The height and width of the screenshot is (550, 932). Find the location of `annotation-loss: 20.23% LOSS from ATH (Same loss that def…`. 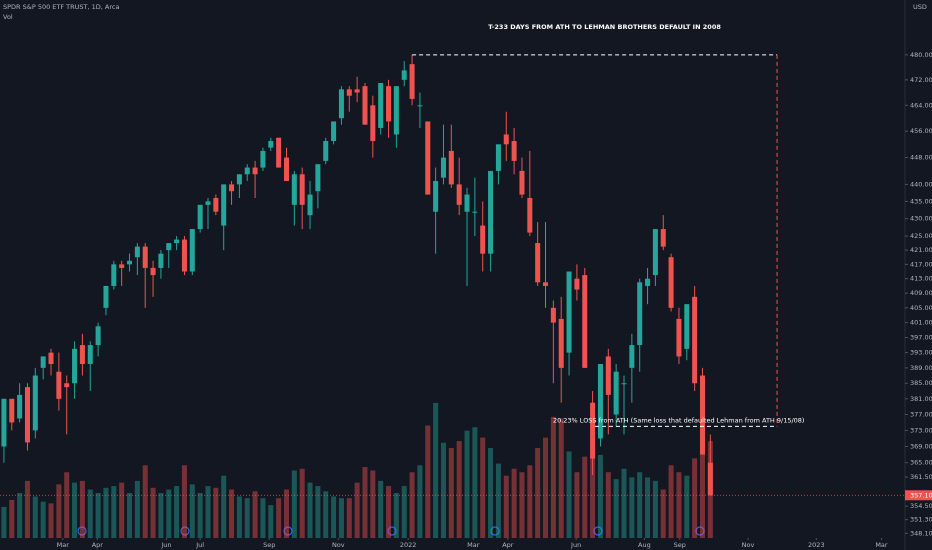

annotation-loss: 20.23% LOSS from ATH (Same loss that def… is located at coordinates (679, 420).